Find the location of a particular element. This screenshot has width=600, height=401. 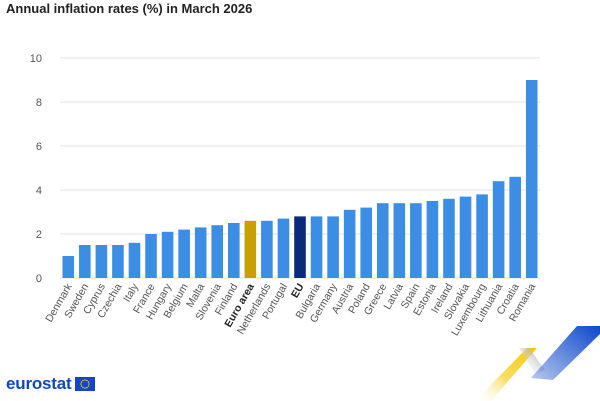

bar-poland is located at coordinates (366, 242).